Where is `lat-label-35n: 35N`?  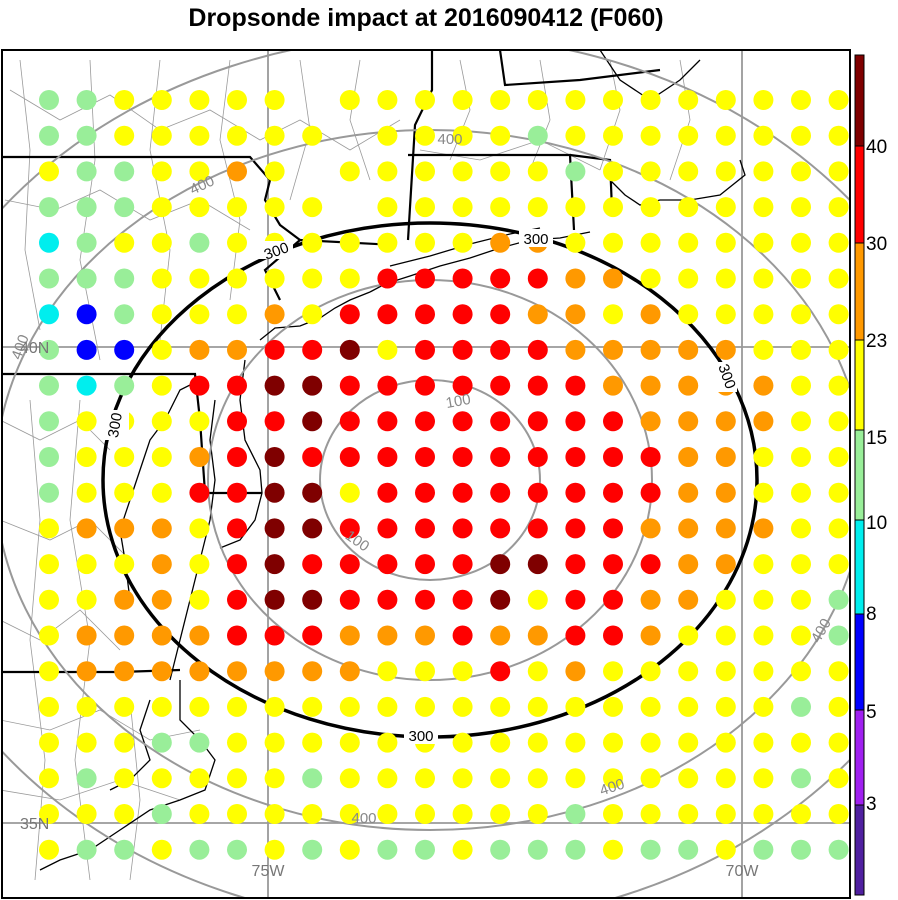 lat-label-35n: 35N is located at coordinates (34, 824).